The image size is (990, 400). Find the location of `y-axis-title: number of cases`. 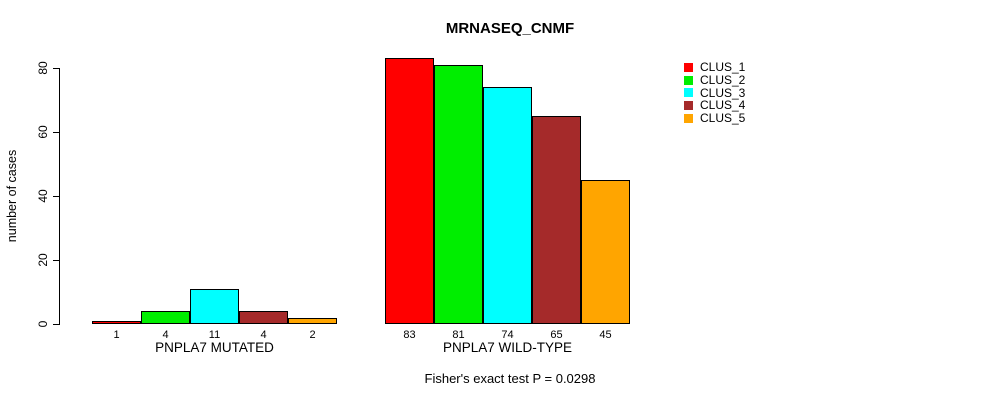

y-axis-title: number of cases is located at coordinates (12, 196).